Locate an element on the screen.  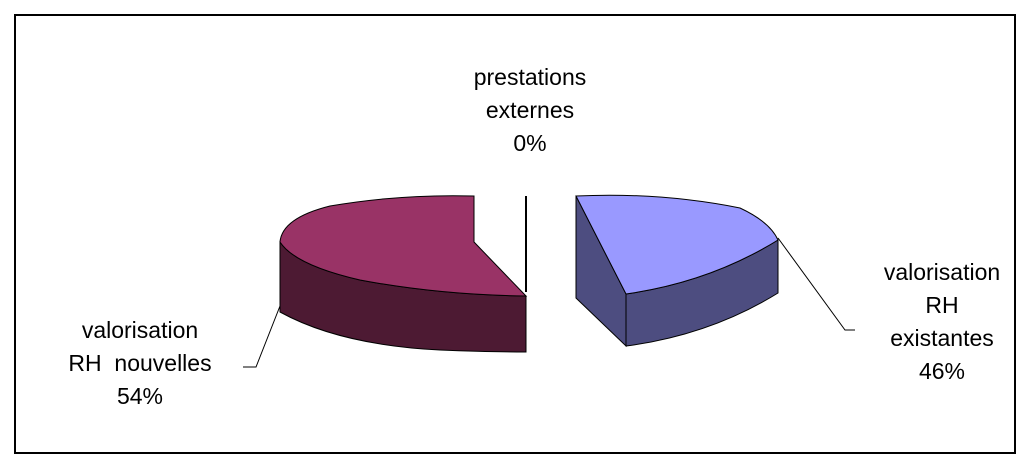
label-rh-nouvelles-line1: valorisation is located at coordinates (140, 330).